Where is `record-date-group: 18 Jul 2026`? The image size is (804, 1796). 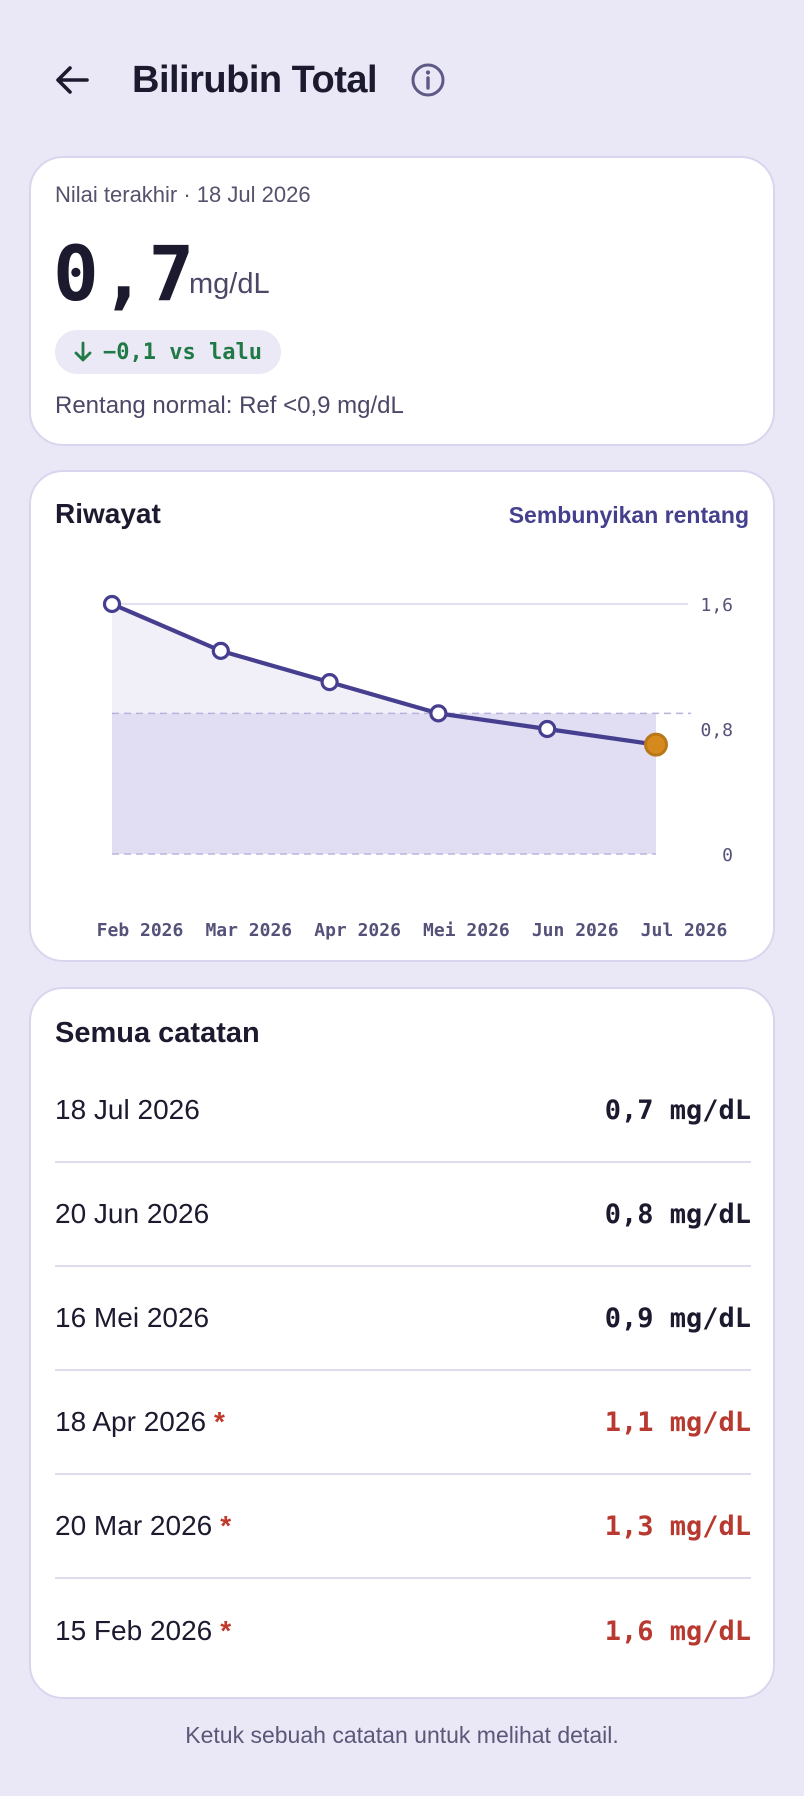 record-date-group: 18 Jul 2026 is located at coordinates (127, 1110).